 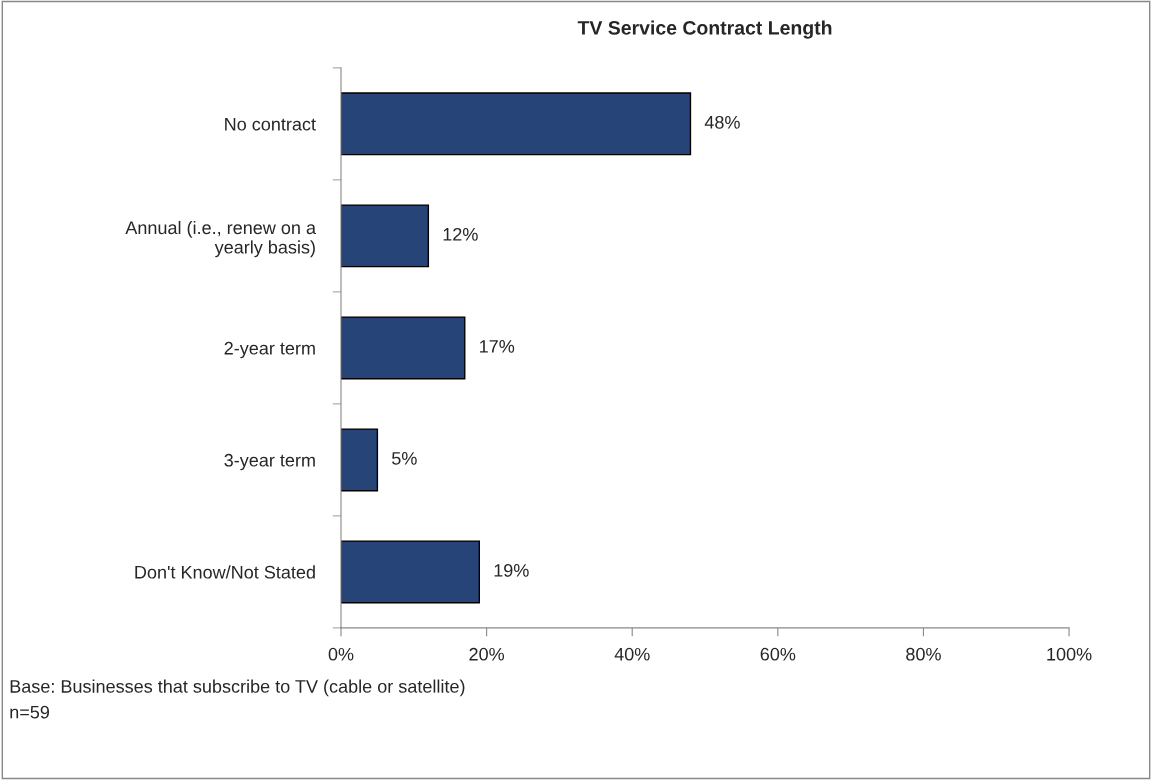 What do you see at coordinates (722, 122) in the screenshot?
I see `data-label: 48%` at bounding box center [722, 122].